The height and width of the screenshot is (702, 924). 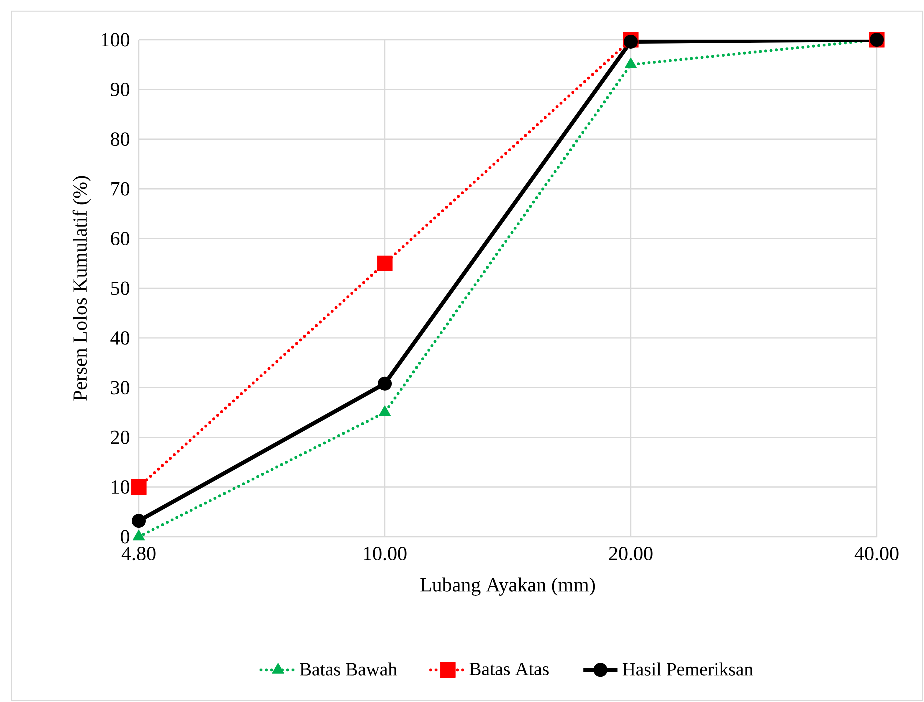 I want to click on y-tick-label: 10, so click(x=121, y=487).